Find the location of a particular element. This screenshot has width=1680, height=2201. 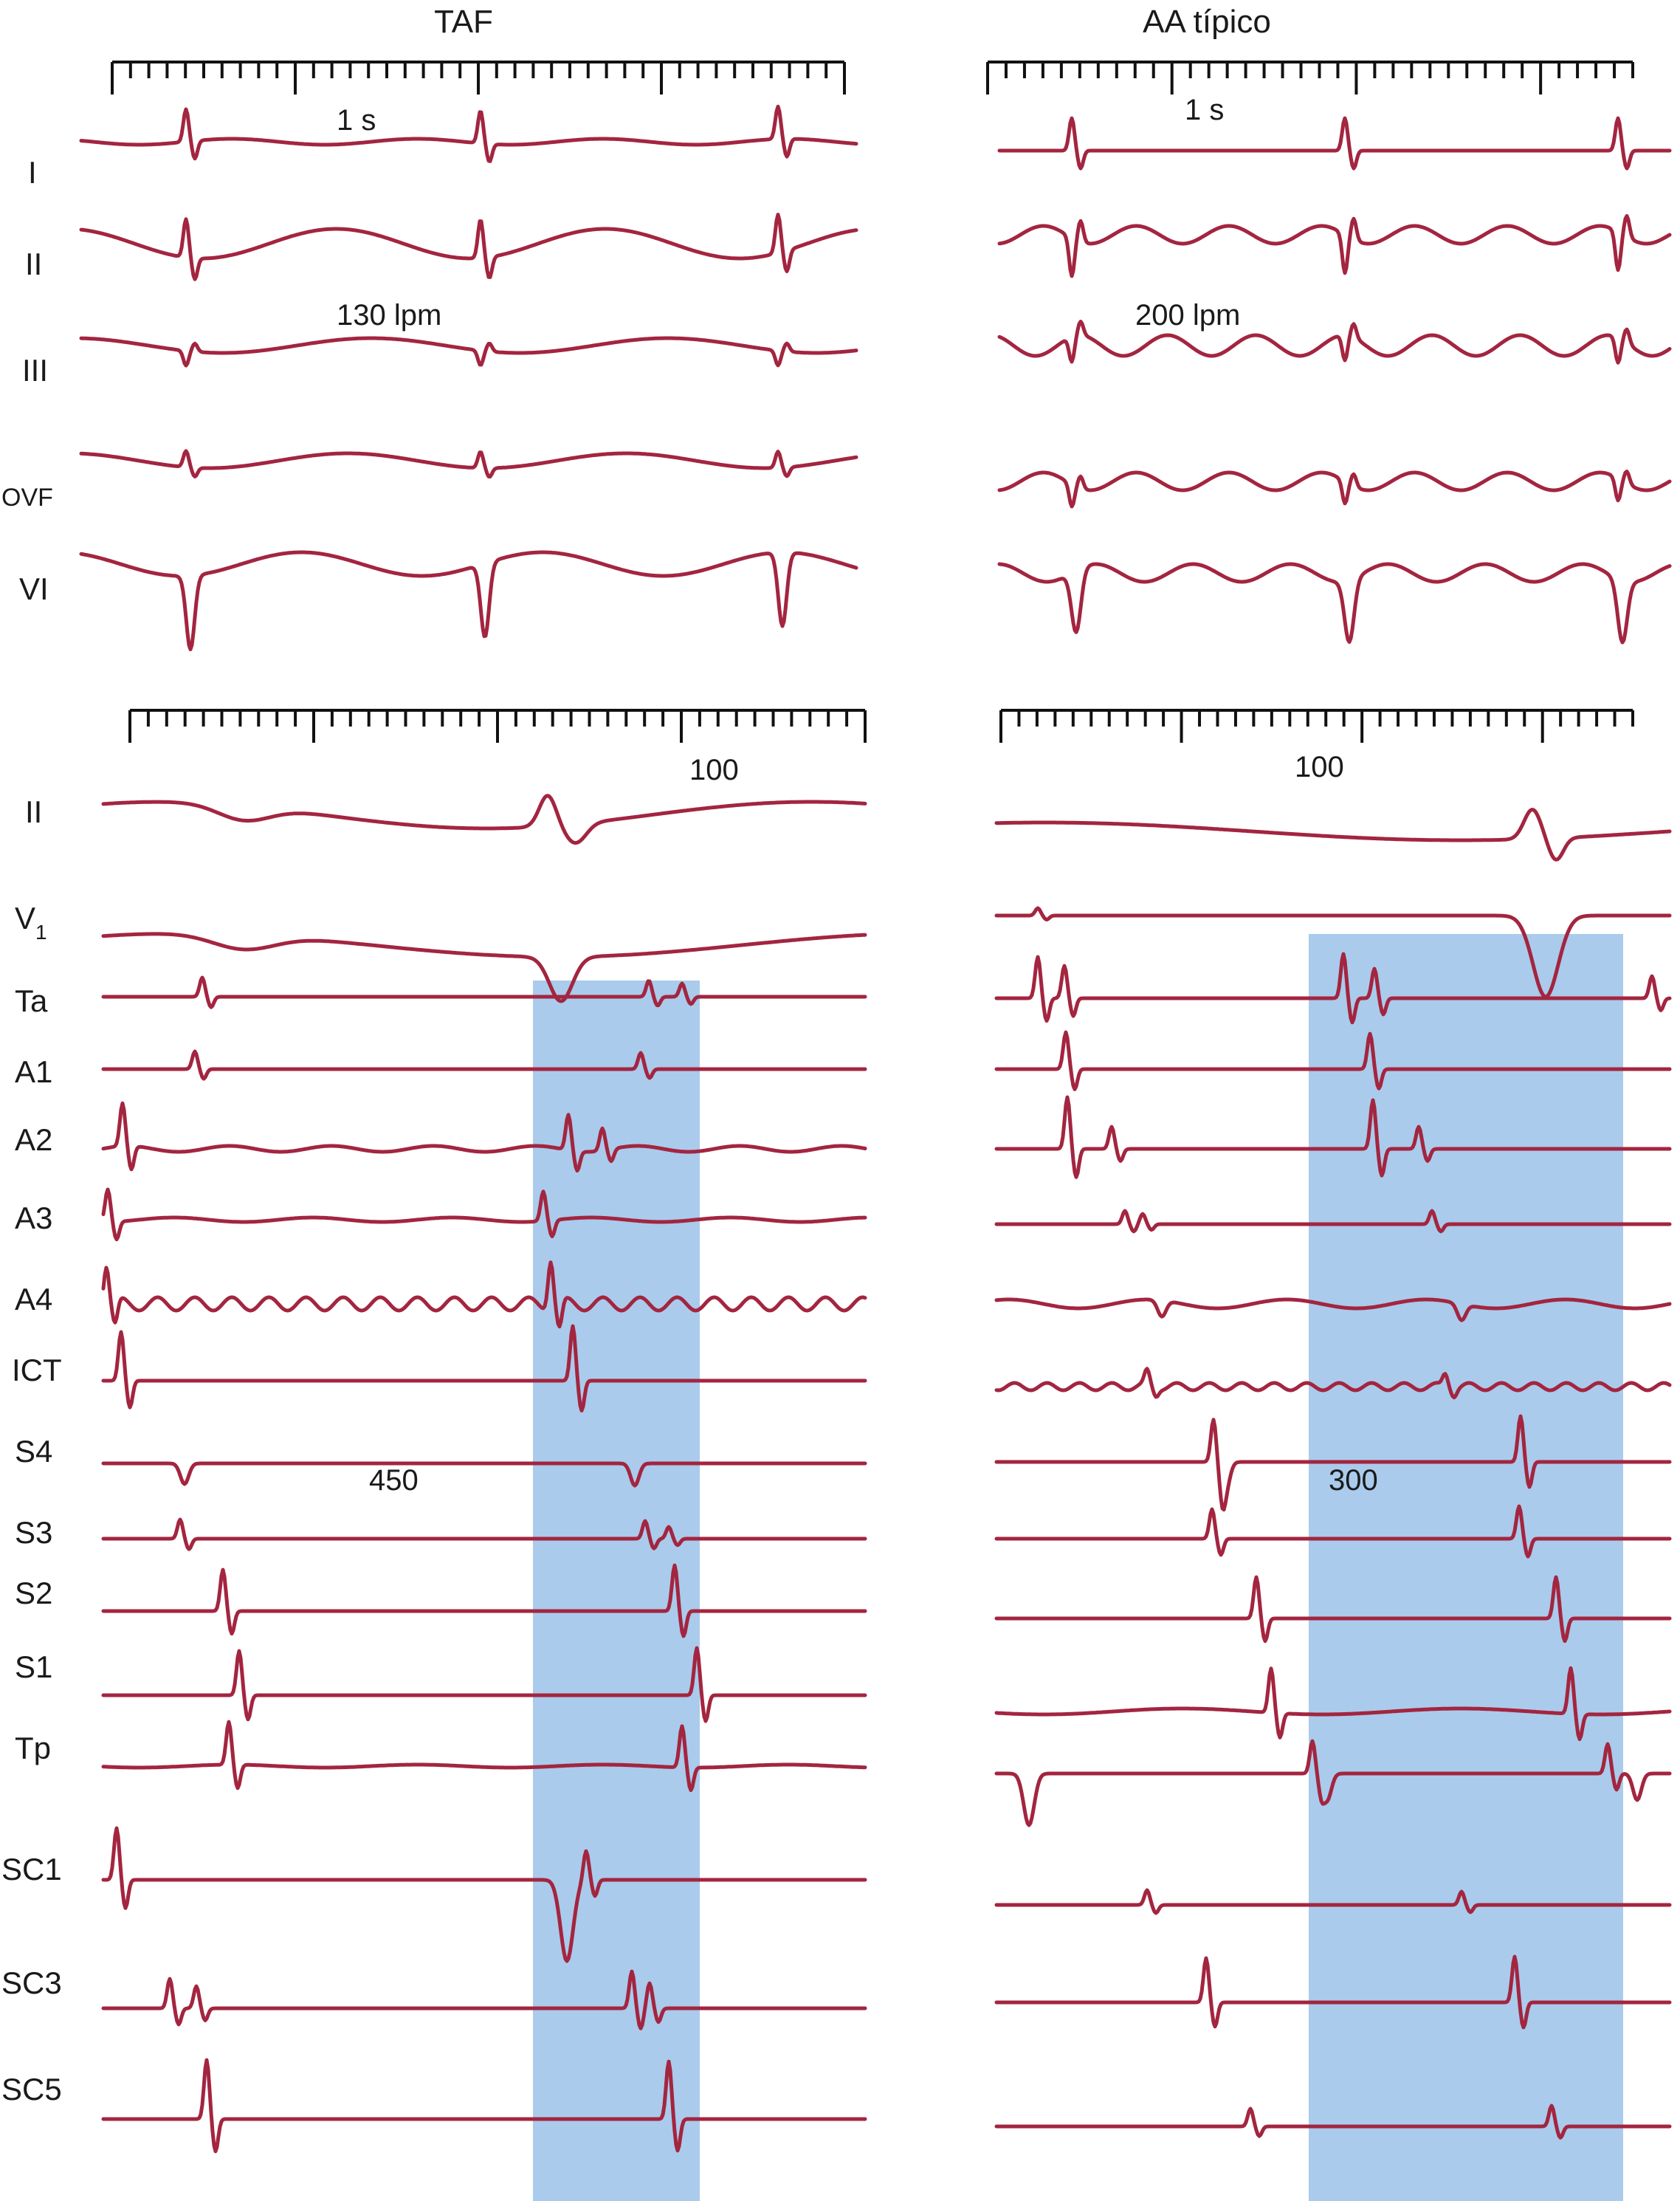

trace-TAF-S1 is located at coordinates (484, 1685).